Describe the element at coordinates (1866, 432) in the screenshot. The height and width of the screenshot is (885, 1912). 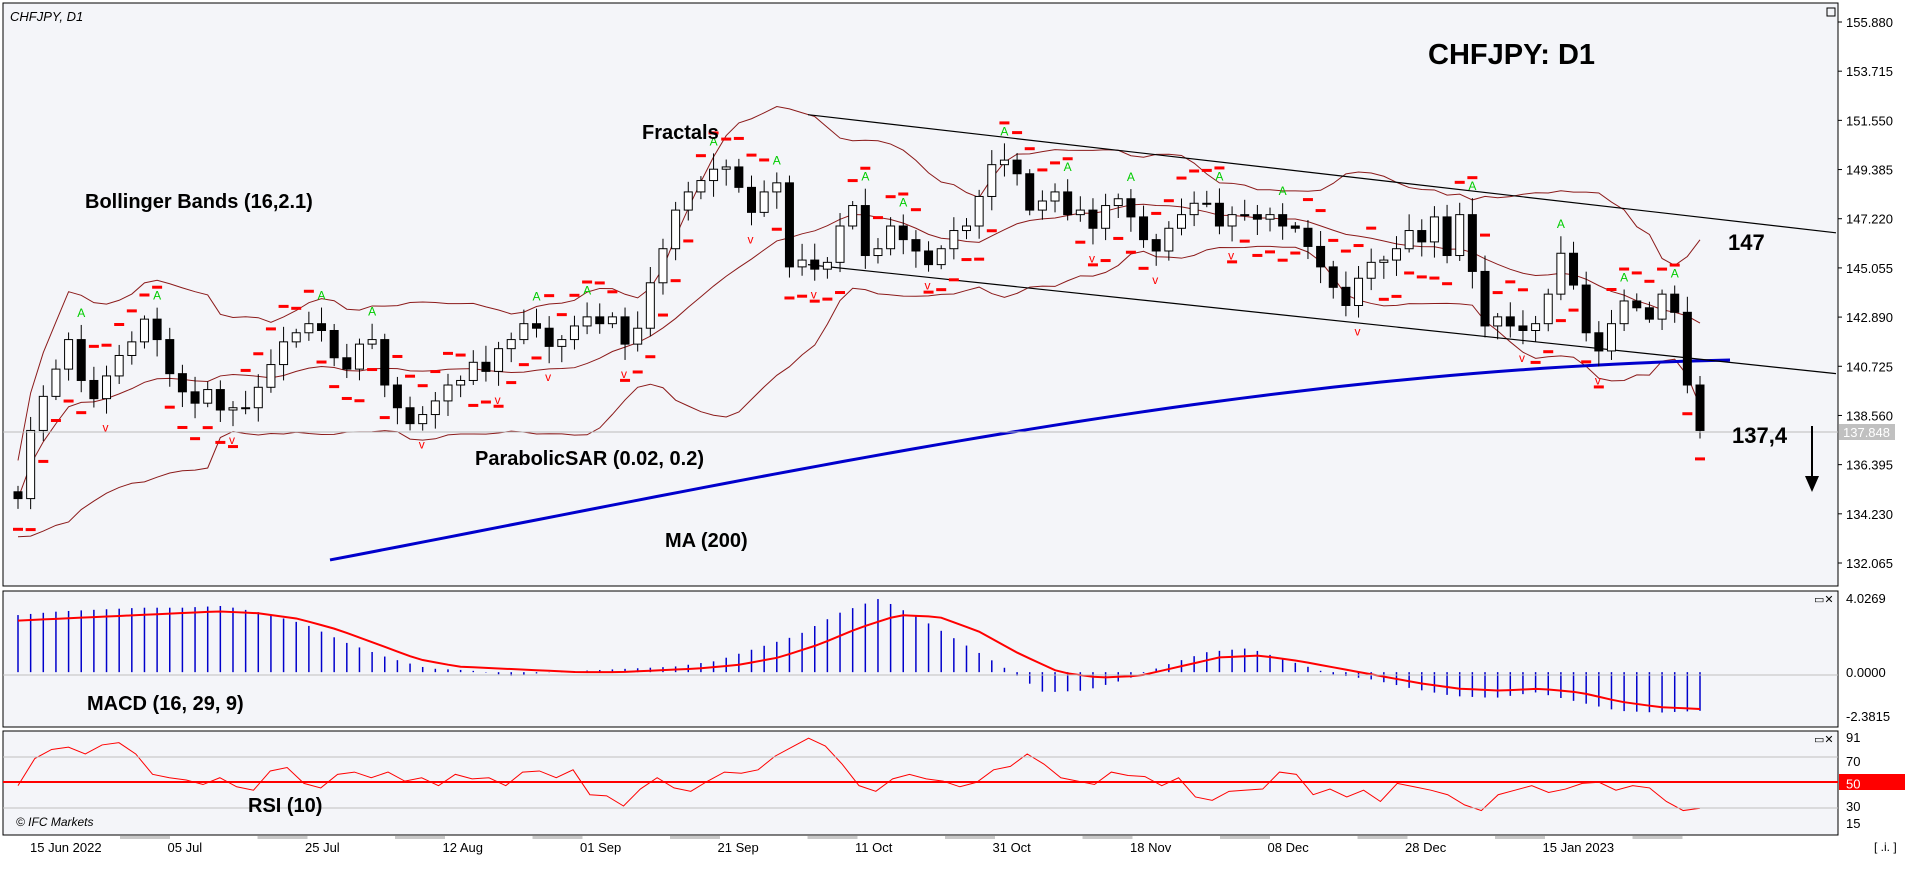
I see `current-price-value: 137.848` at that location.